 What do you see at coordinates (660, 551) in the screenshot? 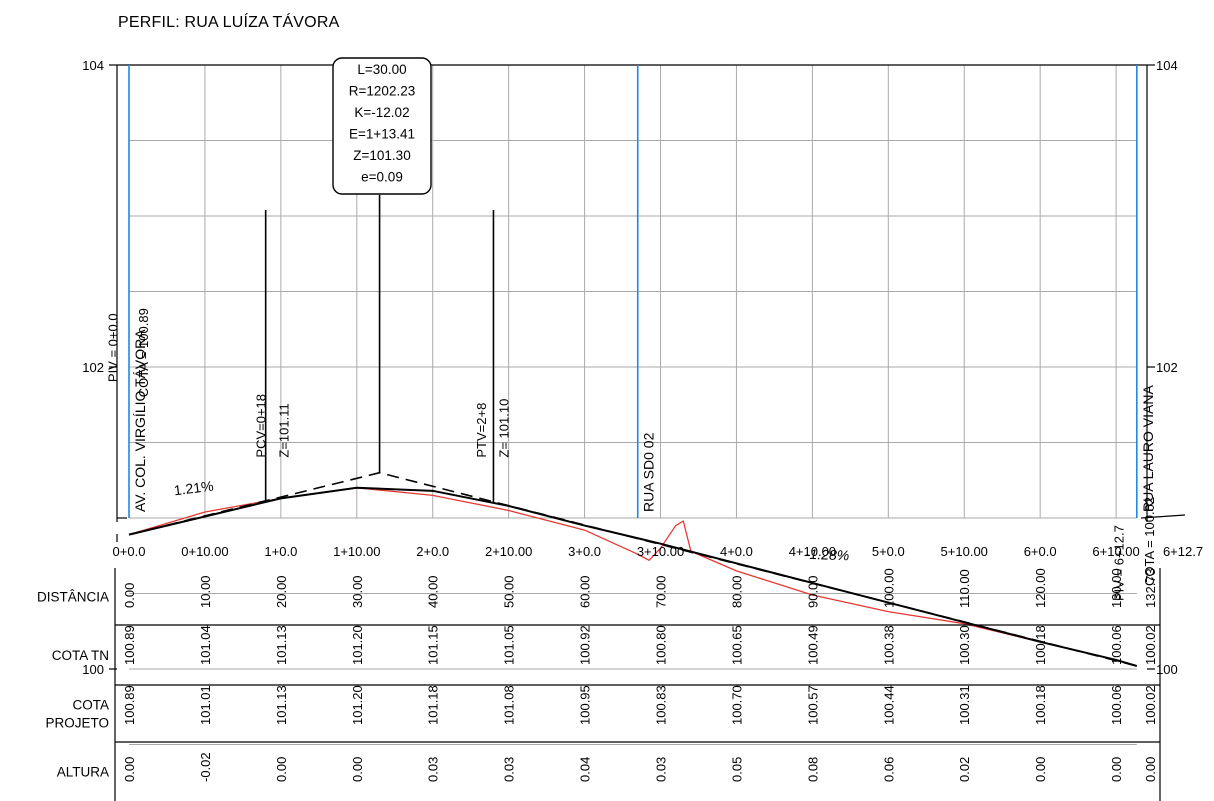
I see `x-tick-label: 3+10.00` at bounding box center [660, 551].